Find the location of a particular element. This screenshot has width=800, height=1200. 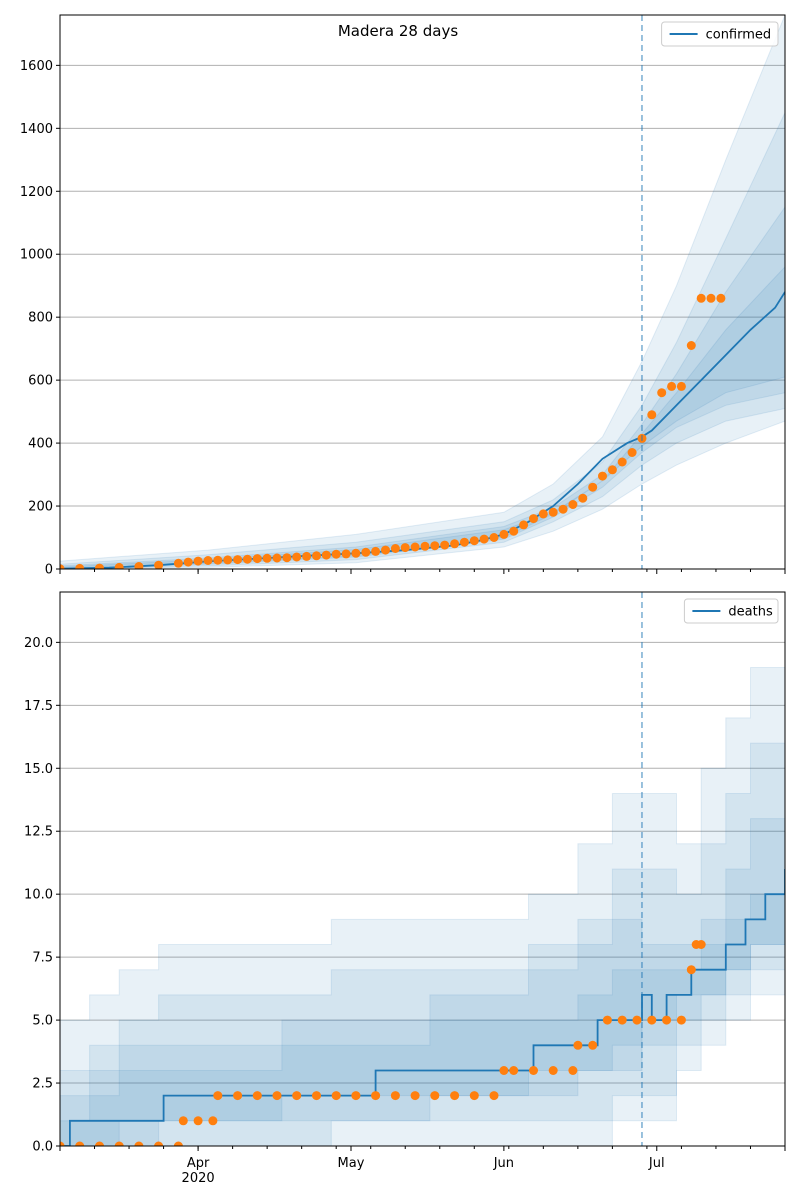

y-tick-label: 10.0 is located at coordinates (38, 895).